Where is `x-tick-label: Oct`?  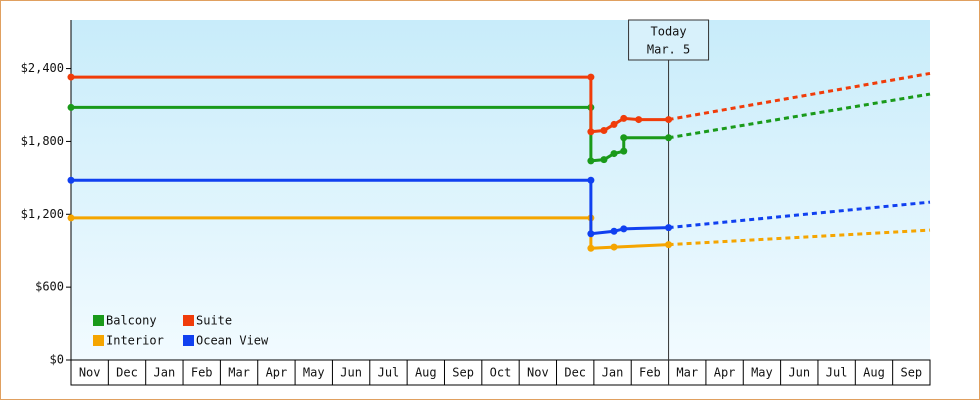
x-tick-label: Oct is located at coordinates (501, 373).